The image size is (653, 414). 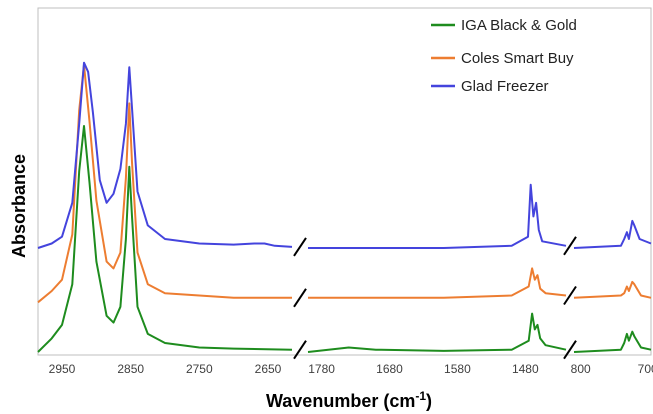 I want to click on legend-label-iga: IGA Black & Gold, so click(x=519, y=25).